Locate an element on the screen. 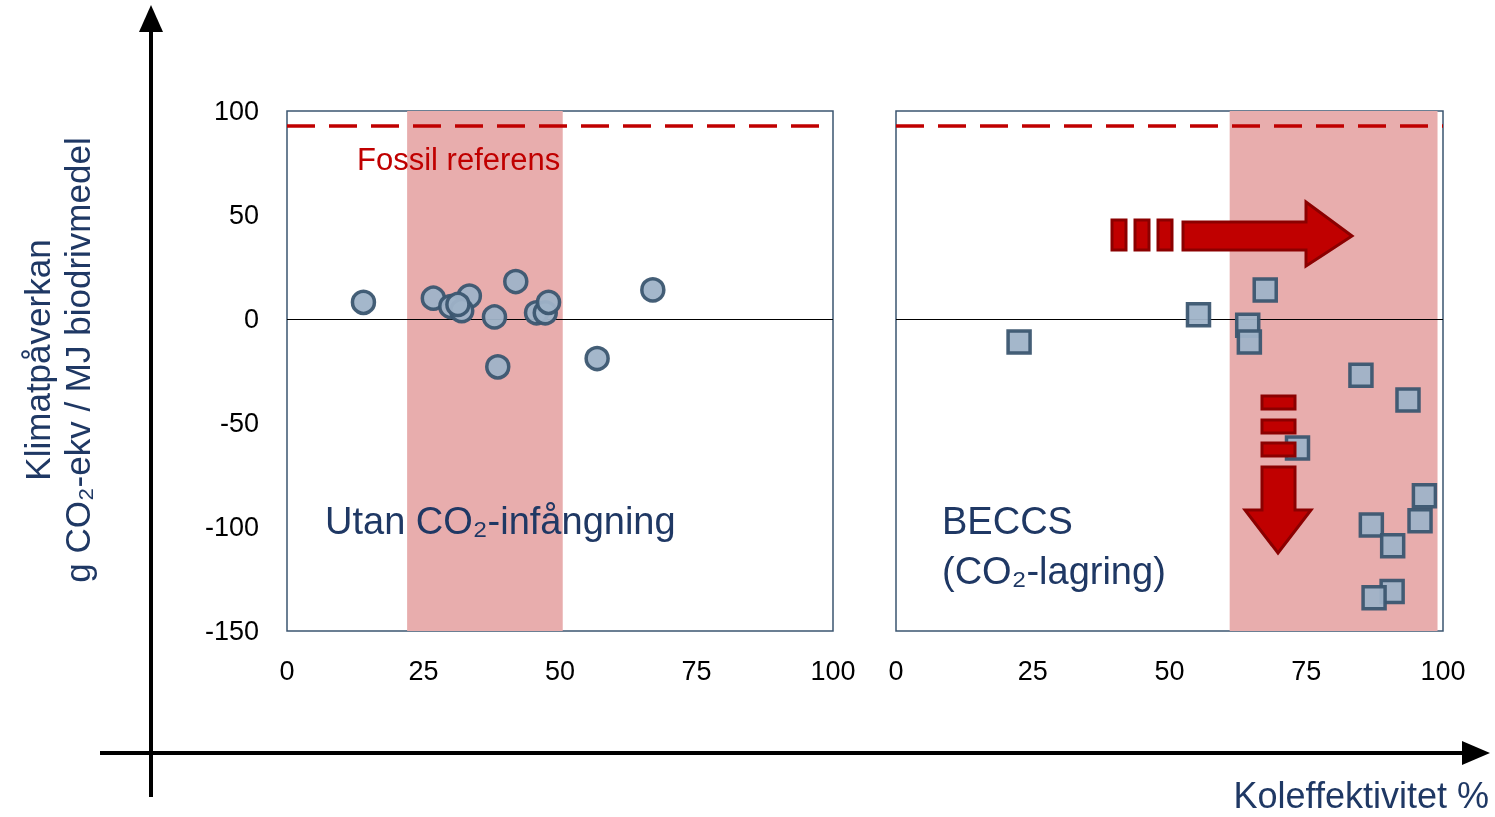  y-tick-label: 0 is located at coordinates (251, 319).